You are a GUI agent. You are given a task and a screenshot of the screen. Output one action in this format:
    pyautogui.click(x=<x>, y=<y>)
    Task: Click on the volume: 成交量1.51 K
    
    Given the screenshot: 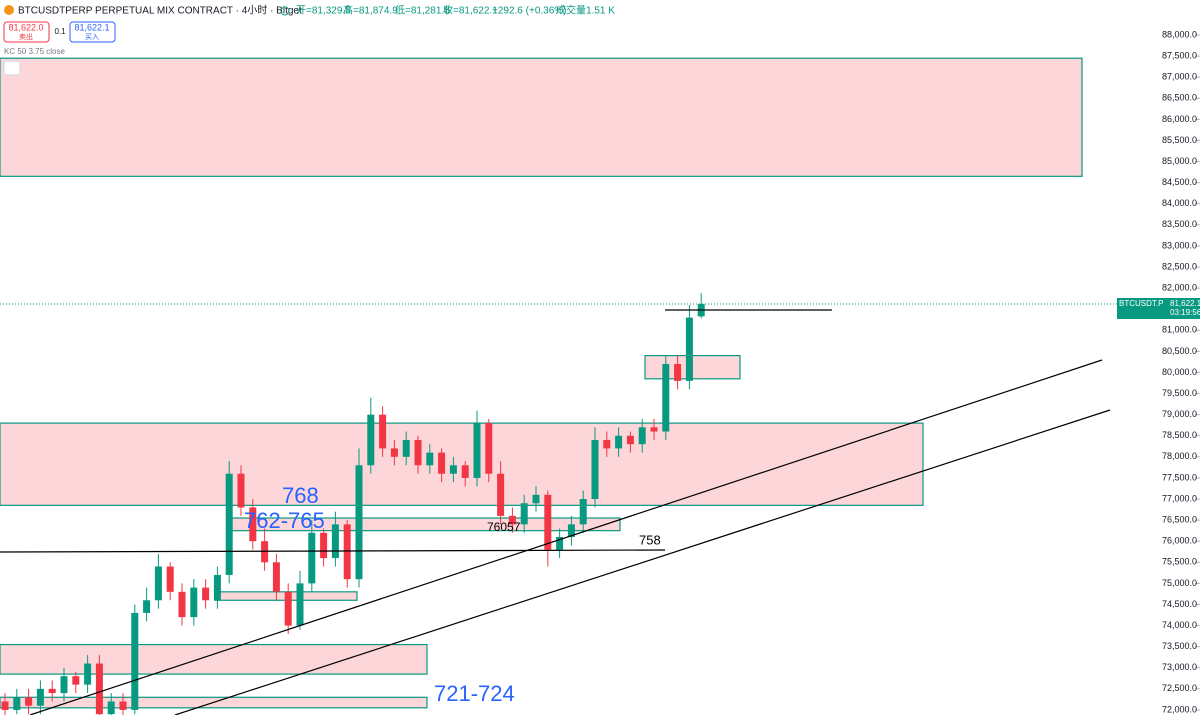 What is the action you would take?
    pyautogui.click(x=585, y=10)
    